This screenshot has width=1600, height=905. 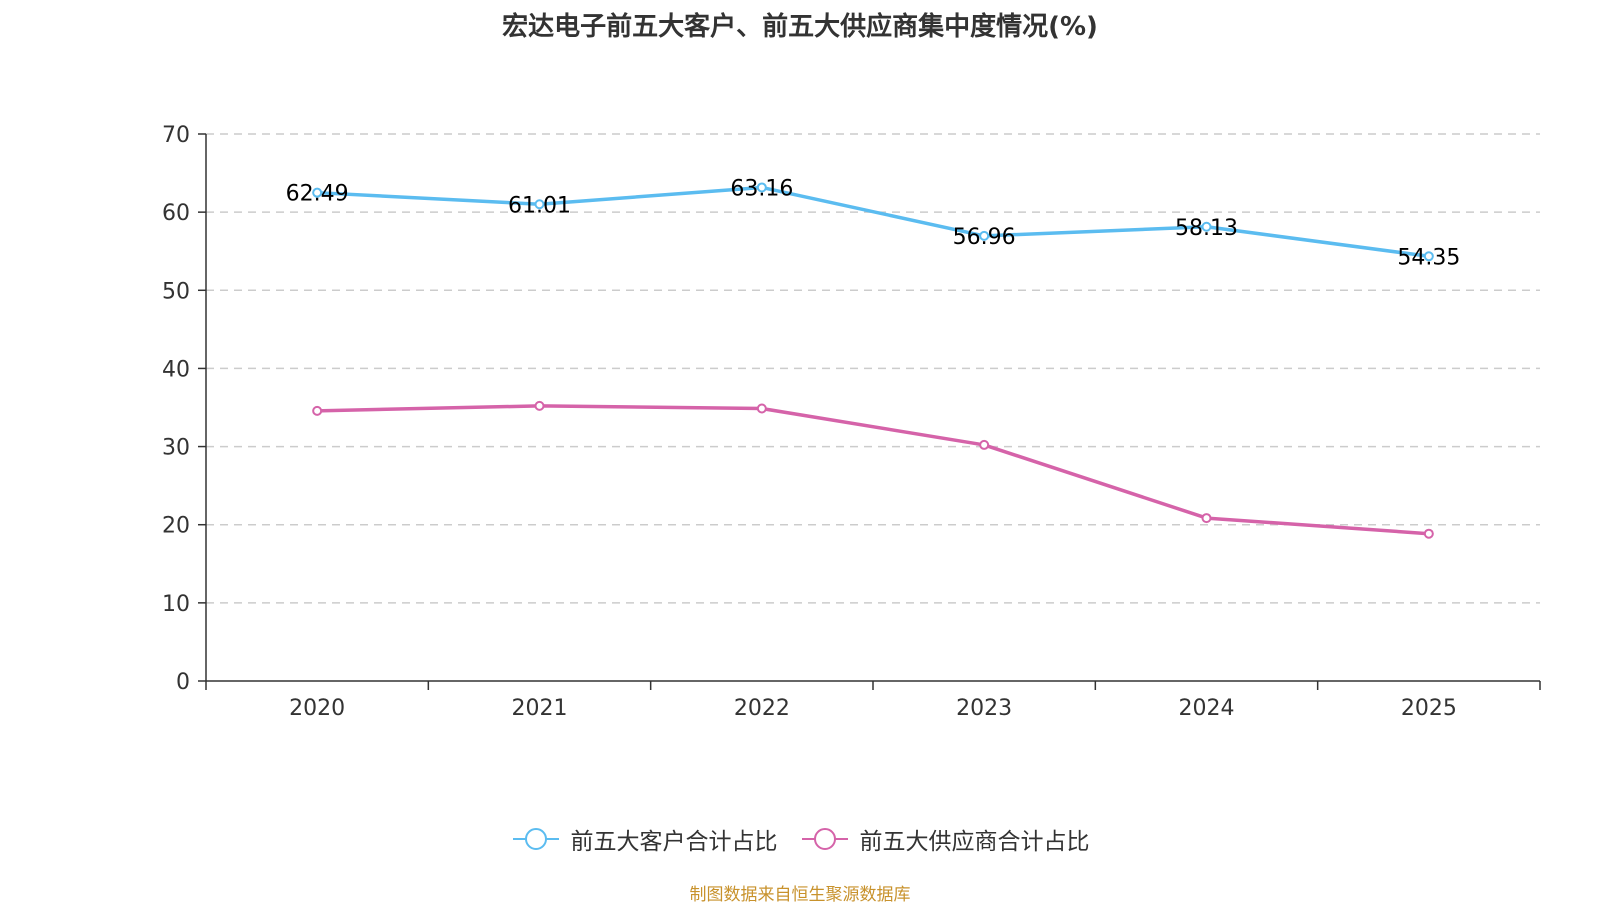 What do you see at coordinates (984, 708) in the screenshot?
I see `x-tick-label: 2023` at bounding box center [984, 708].